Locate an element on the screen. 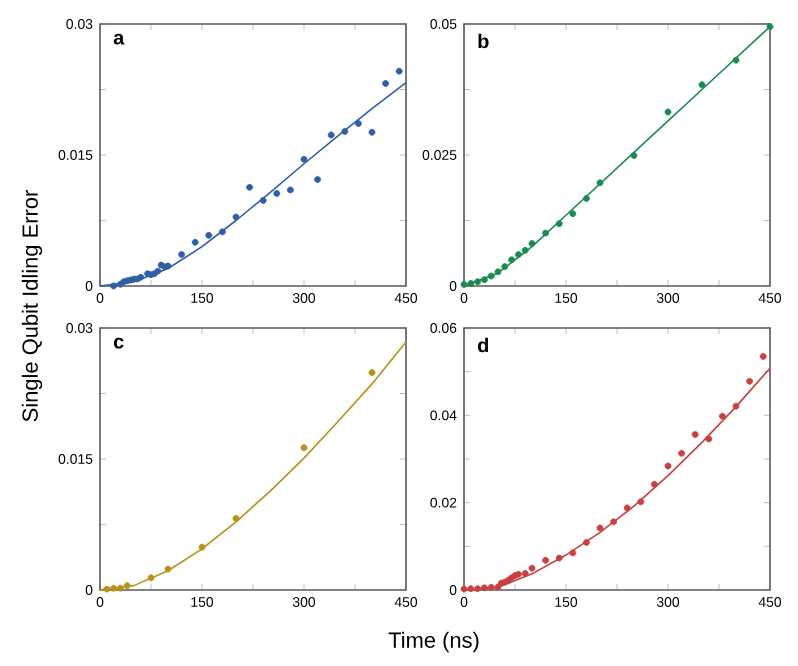  annotation: a is located at coordinates (119, 39).